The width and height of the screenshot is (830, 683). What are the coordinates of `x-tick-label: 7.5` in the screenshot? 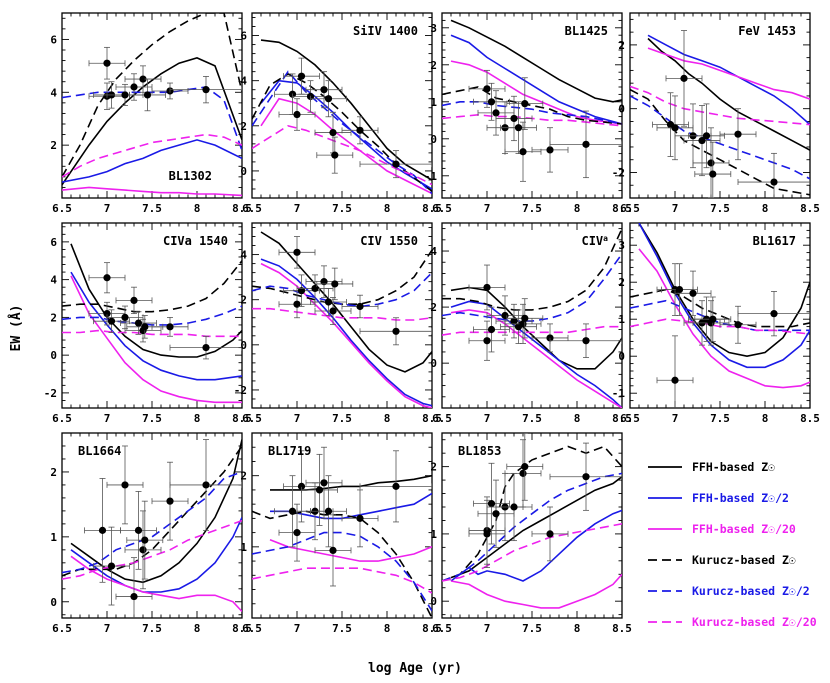 It's located at (342, 628).